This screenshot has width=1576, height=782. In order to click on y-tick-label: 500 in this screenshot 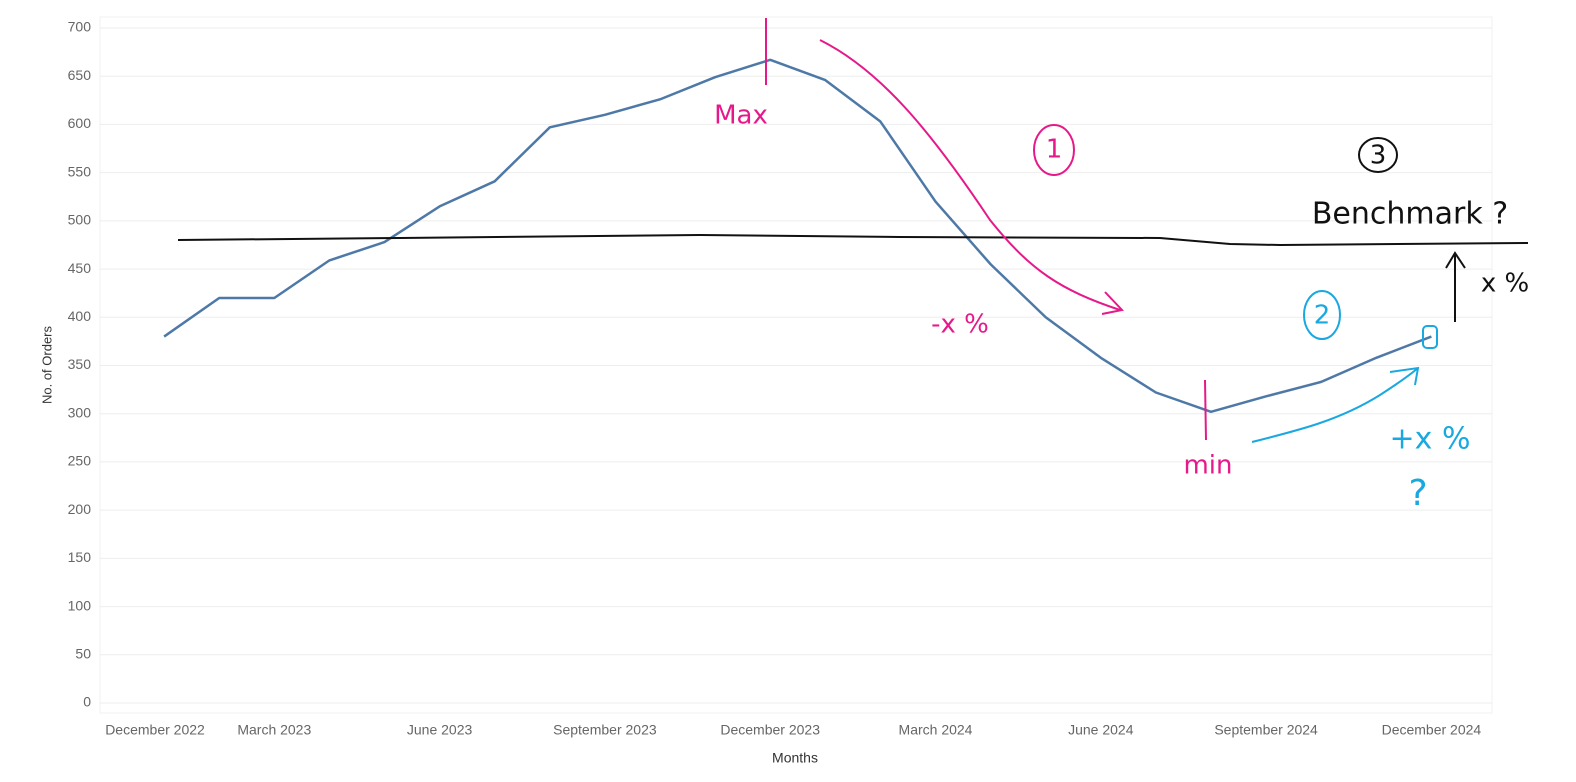, I will do `click(80, 220)`.